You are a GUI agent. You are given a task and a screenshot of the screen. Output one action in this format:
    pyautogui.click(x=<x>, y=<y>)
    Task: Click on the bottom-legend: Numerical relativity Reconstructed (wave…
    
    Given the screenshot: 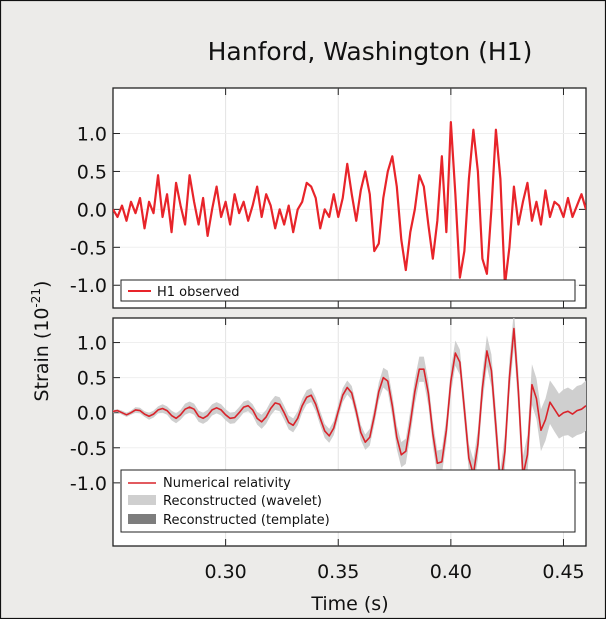 What is the action you would take?
    pyautogui.click(x=348, y=501)
    